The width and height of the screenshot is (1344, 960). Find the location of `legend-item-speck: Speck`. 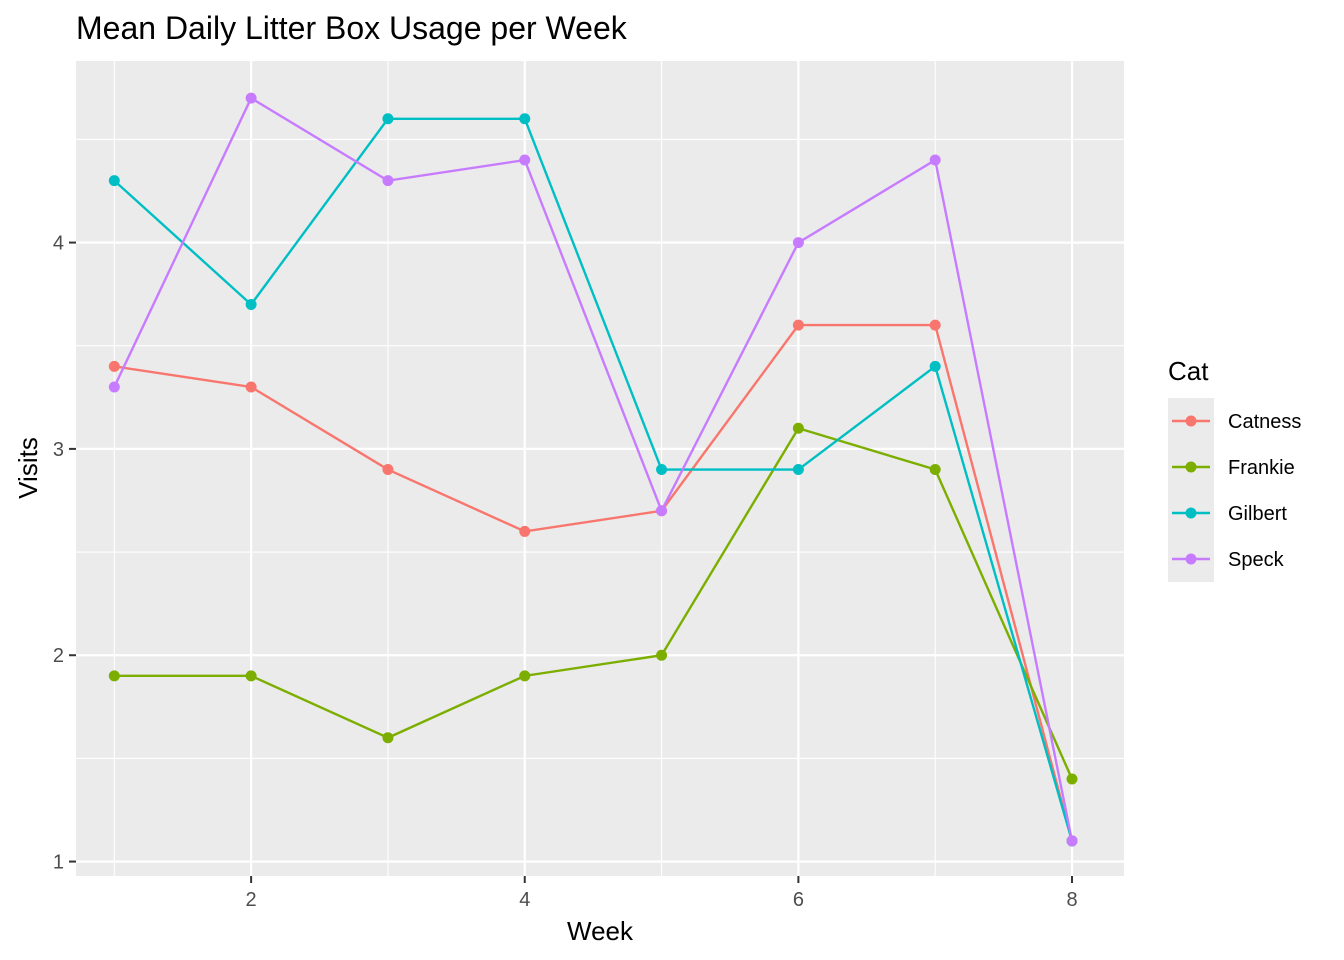

legend-item-speck: Speck is located at coordinates (1228, 560).